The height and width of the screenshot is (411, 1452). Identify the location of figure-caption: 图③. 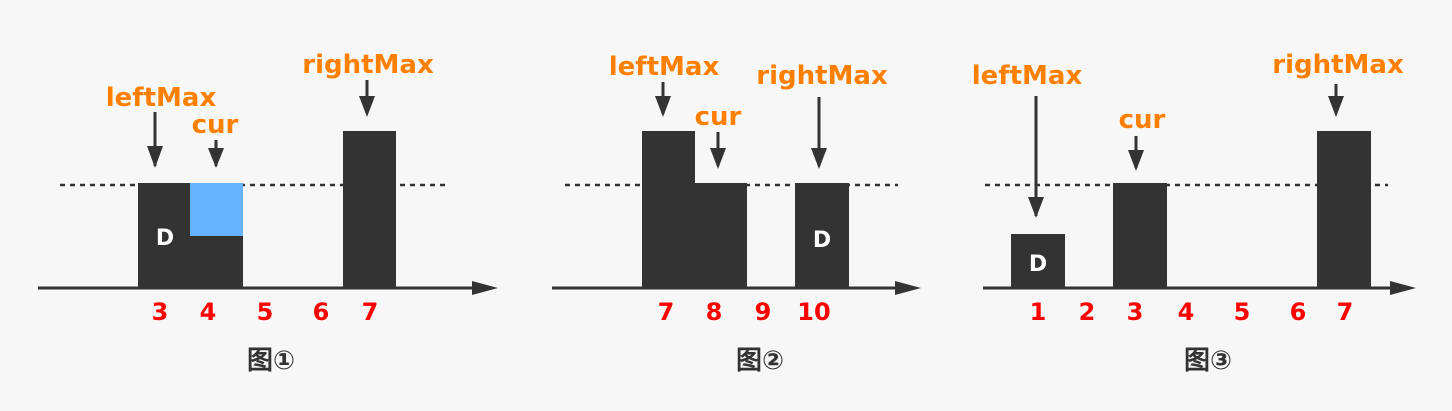
(1208, 361).